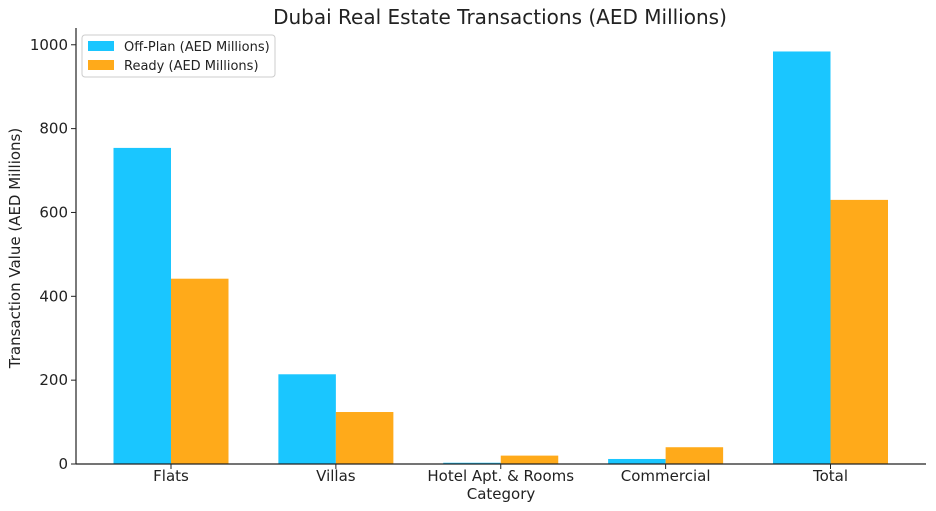 This screenshot has height=511, width=936. I want to click on legend-swatch-off-plan, so click(101, 46).